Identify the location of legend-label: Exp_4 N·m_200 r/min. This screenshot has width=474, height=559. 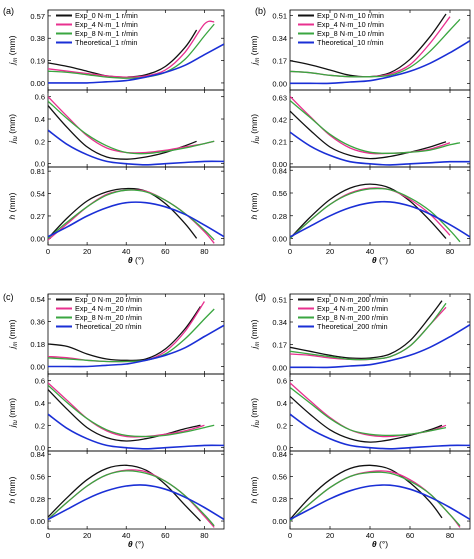
(352, 308).